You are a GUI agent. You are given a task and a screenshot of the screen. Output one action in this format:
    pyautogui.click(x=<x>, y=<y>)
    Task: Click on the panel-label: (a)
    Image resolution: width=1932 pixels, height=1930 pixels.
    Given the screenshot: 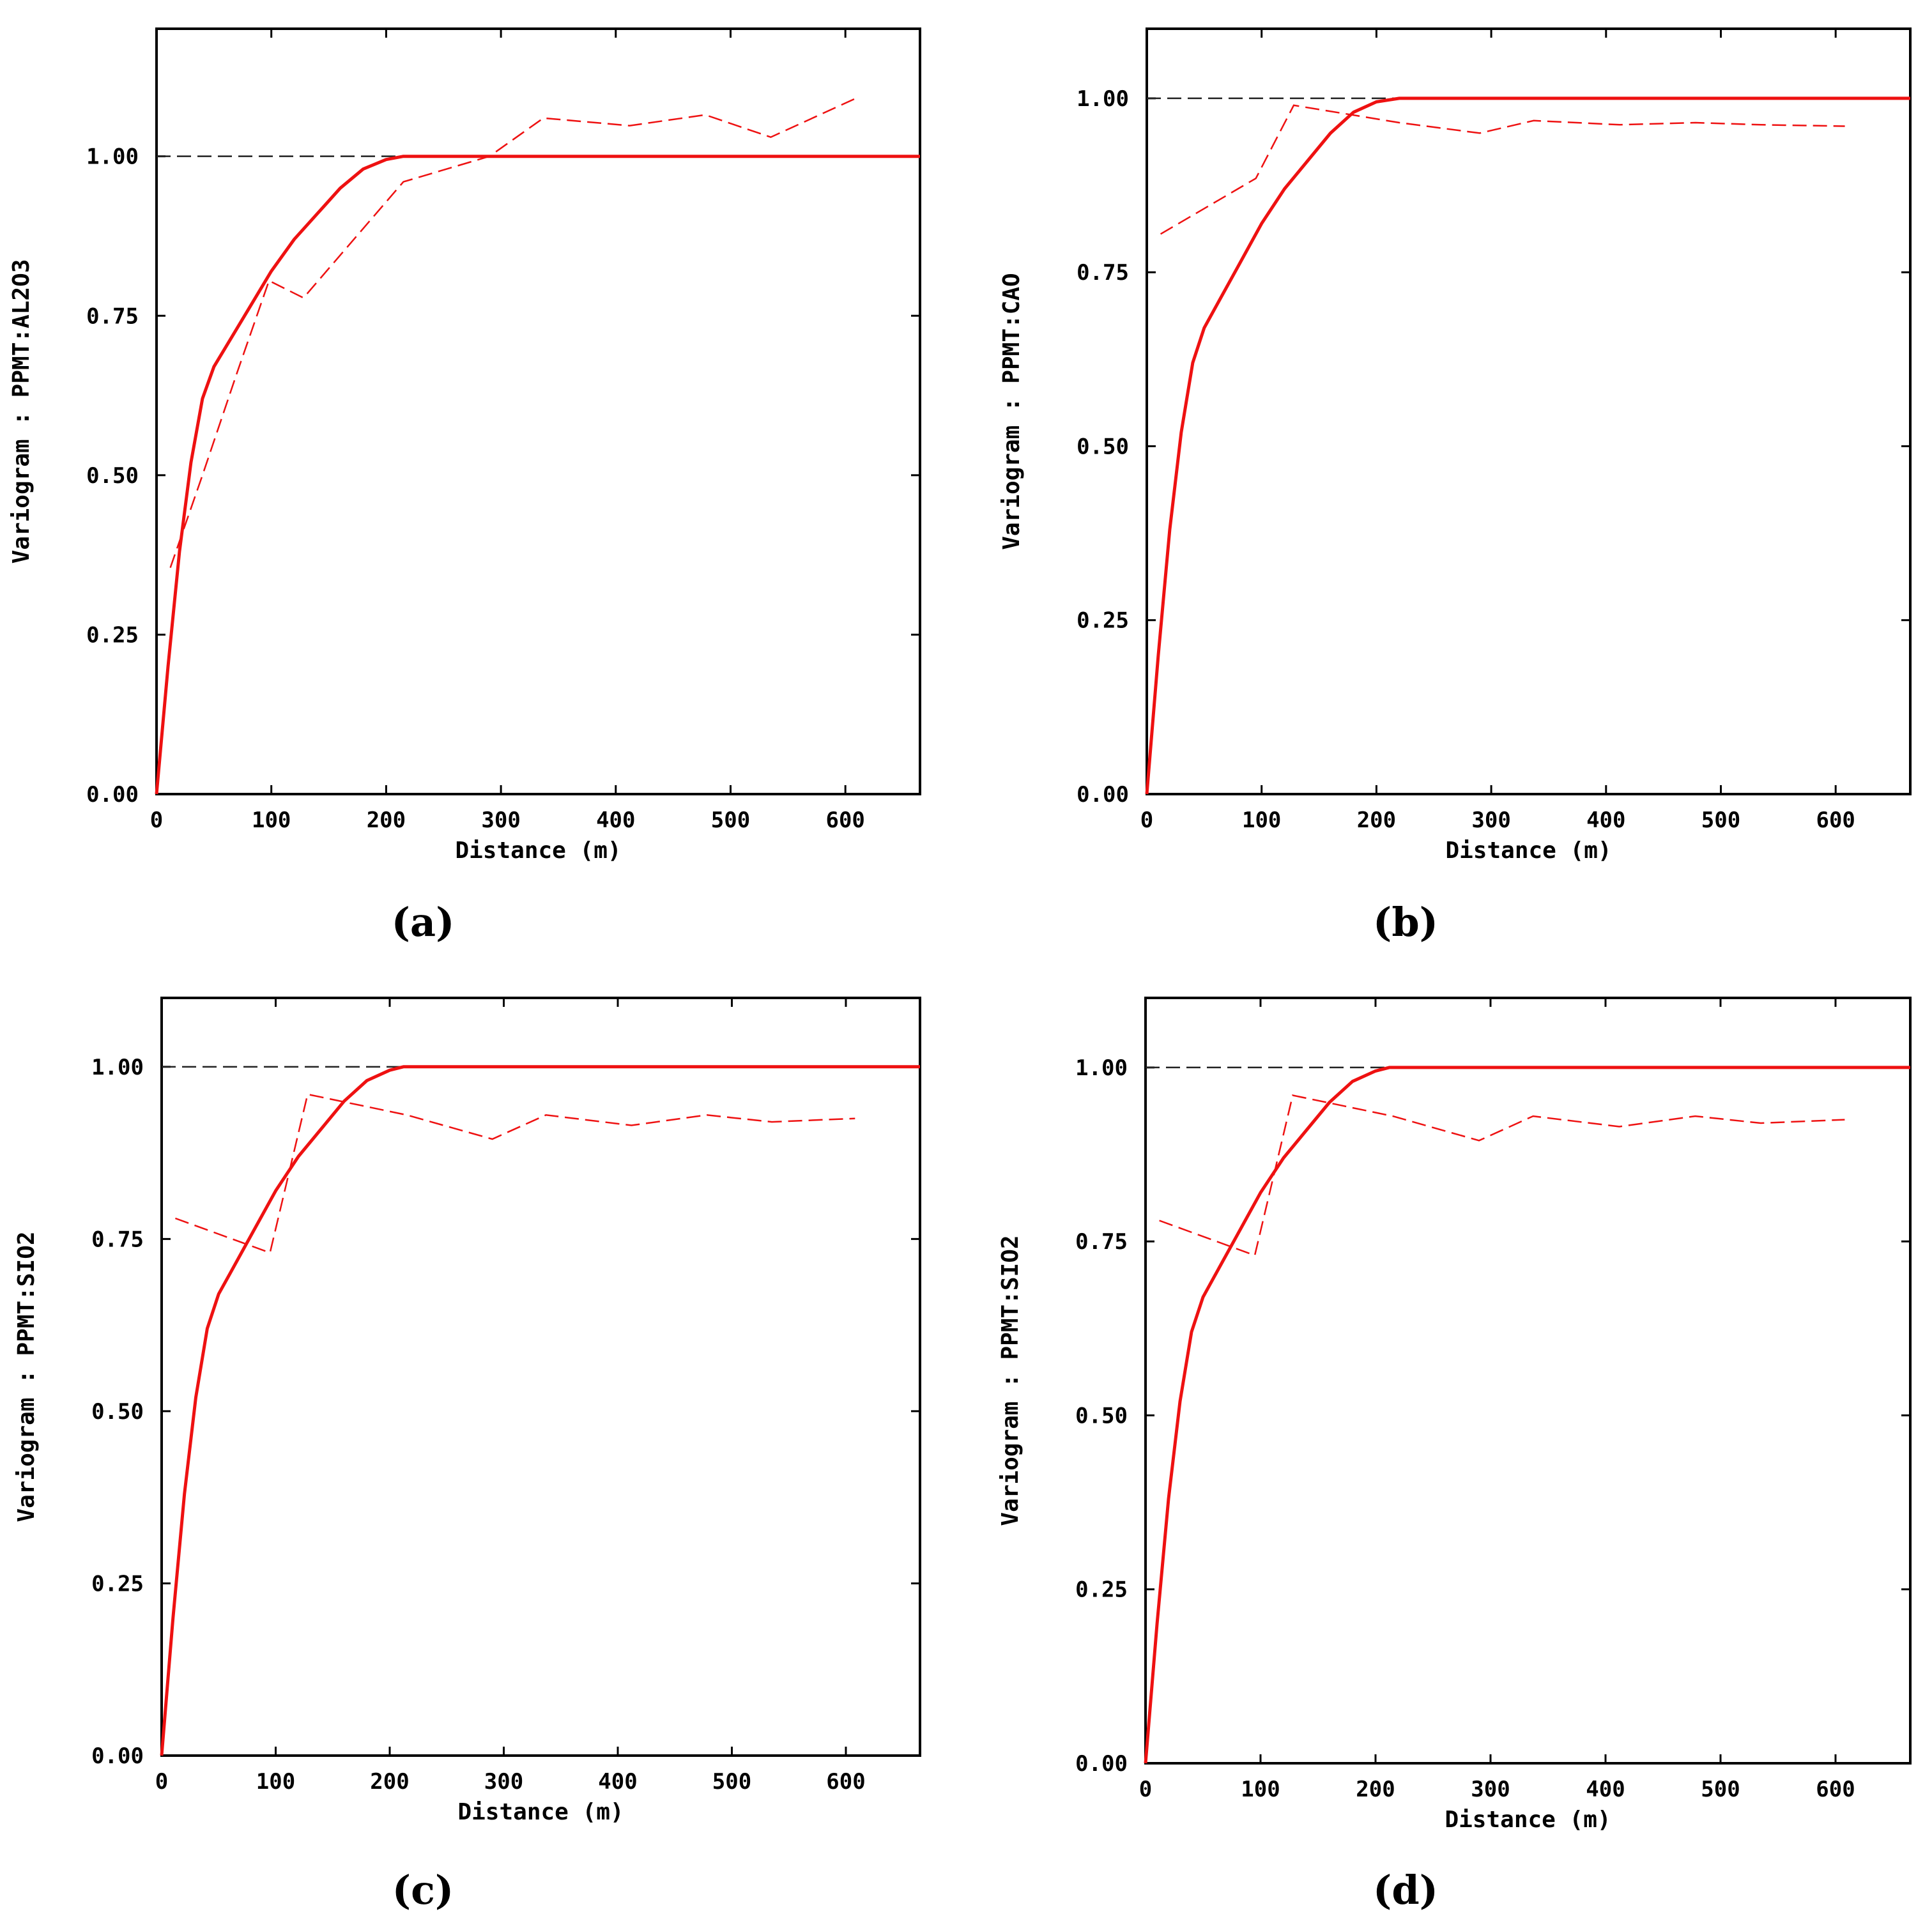 What is the action you would take?
    pyautogui.click(x=423, y=922)
    